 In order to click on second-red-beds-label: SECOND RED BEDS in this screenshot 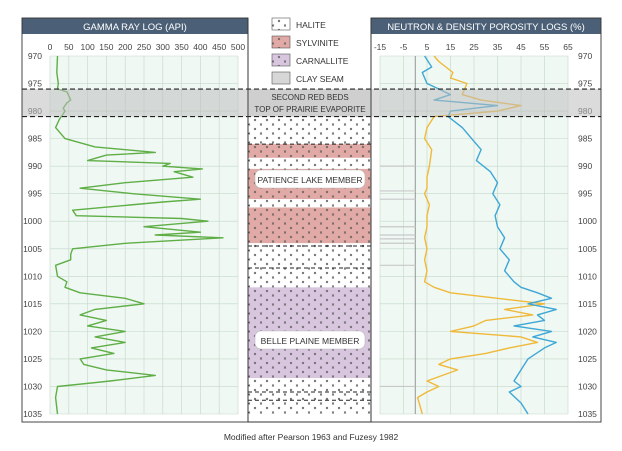, I will do `click(309, 97)`.